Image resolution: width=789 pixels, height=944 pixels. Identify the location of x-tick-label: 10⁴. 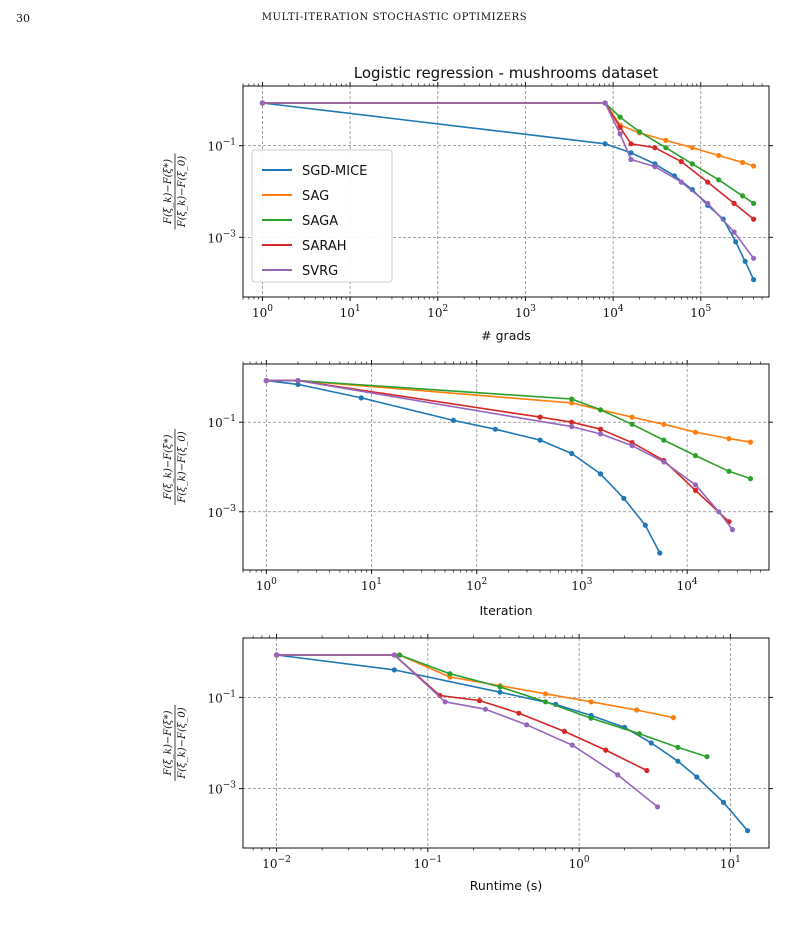
(613, 312).